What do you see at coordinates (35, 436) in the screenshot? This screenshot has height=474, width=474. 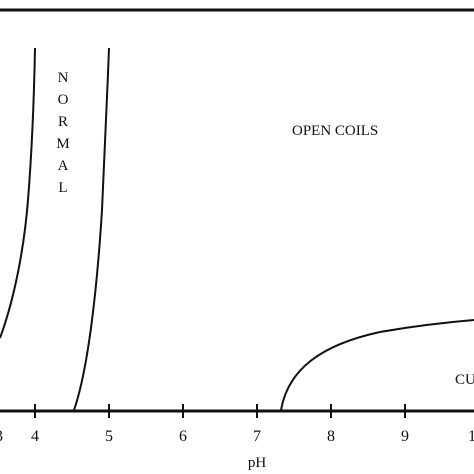 I see `x-tick-label: 4` at bounding box center [35, 436].